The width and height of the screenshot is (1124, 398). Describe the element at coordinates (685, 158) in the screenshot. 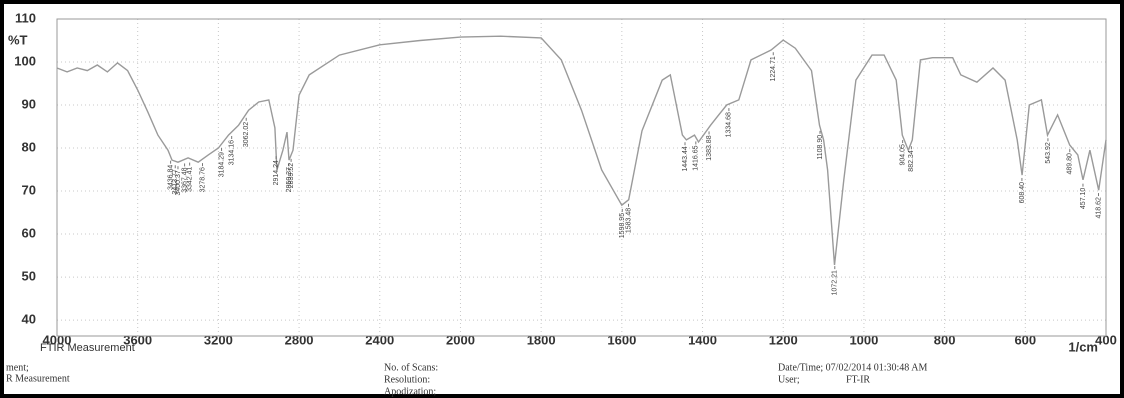

I see `peak-label: 1443.44` at that location.